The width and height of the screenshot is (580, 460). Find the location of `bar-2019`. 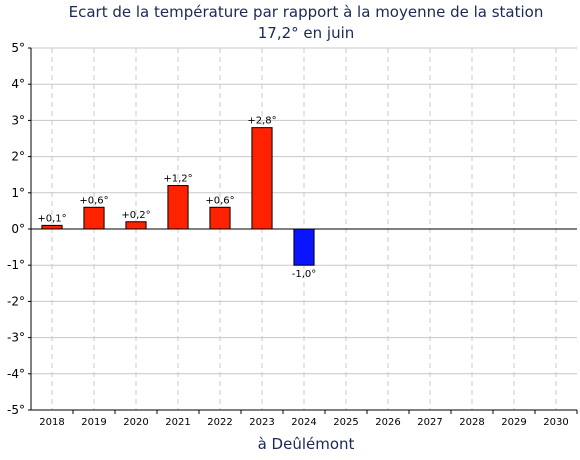

bar-2019 is located at coordinates (94, 218).